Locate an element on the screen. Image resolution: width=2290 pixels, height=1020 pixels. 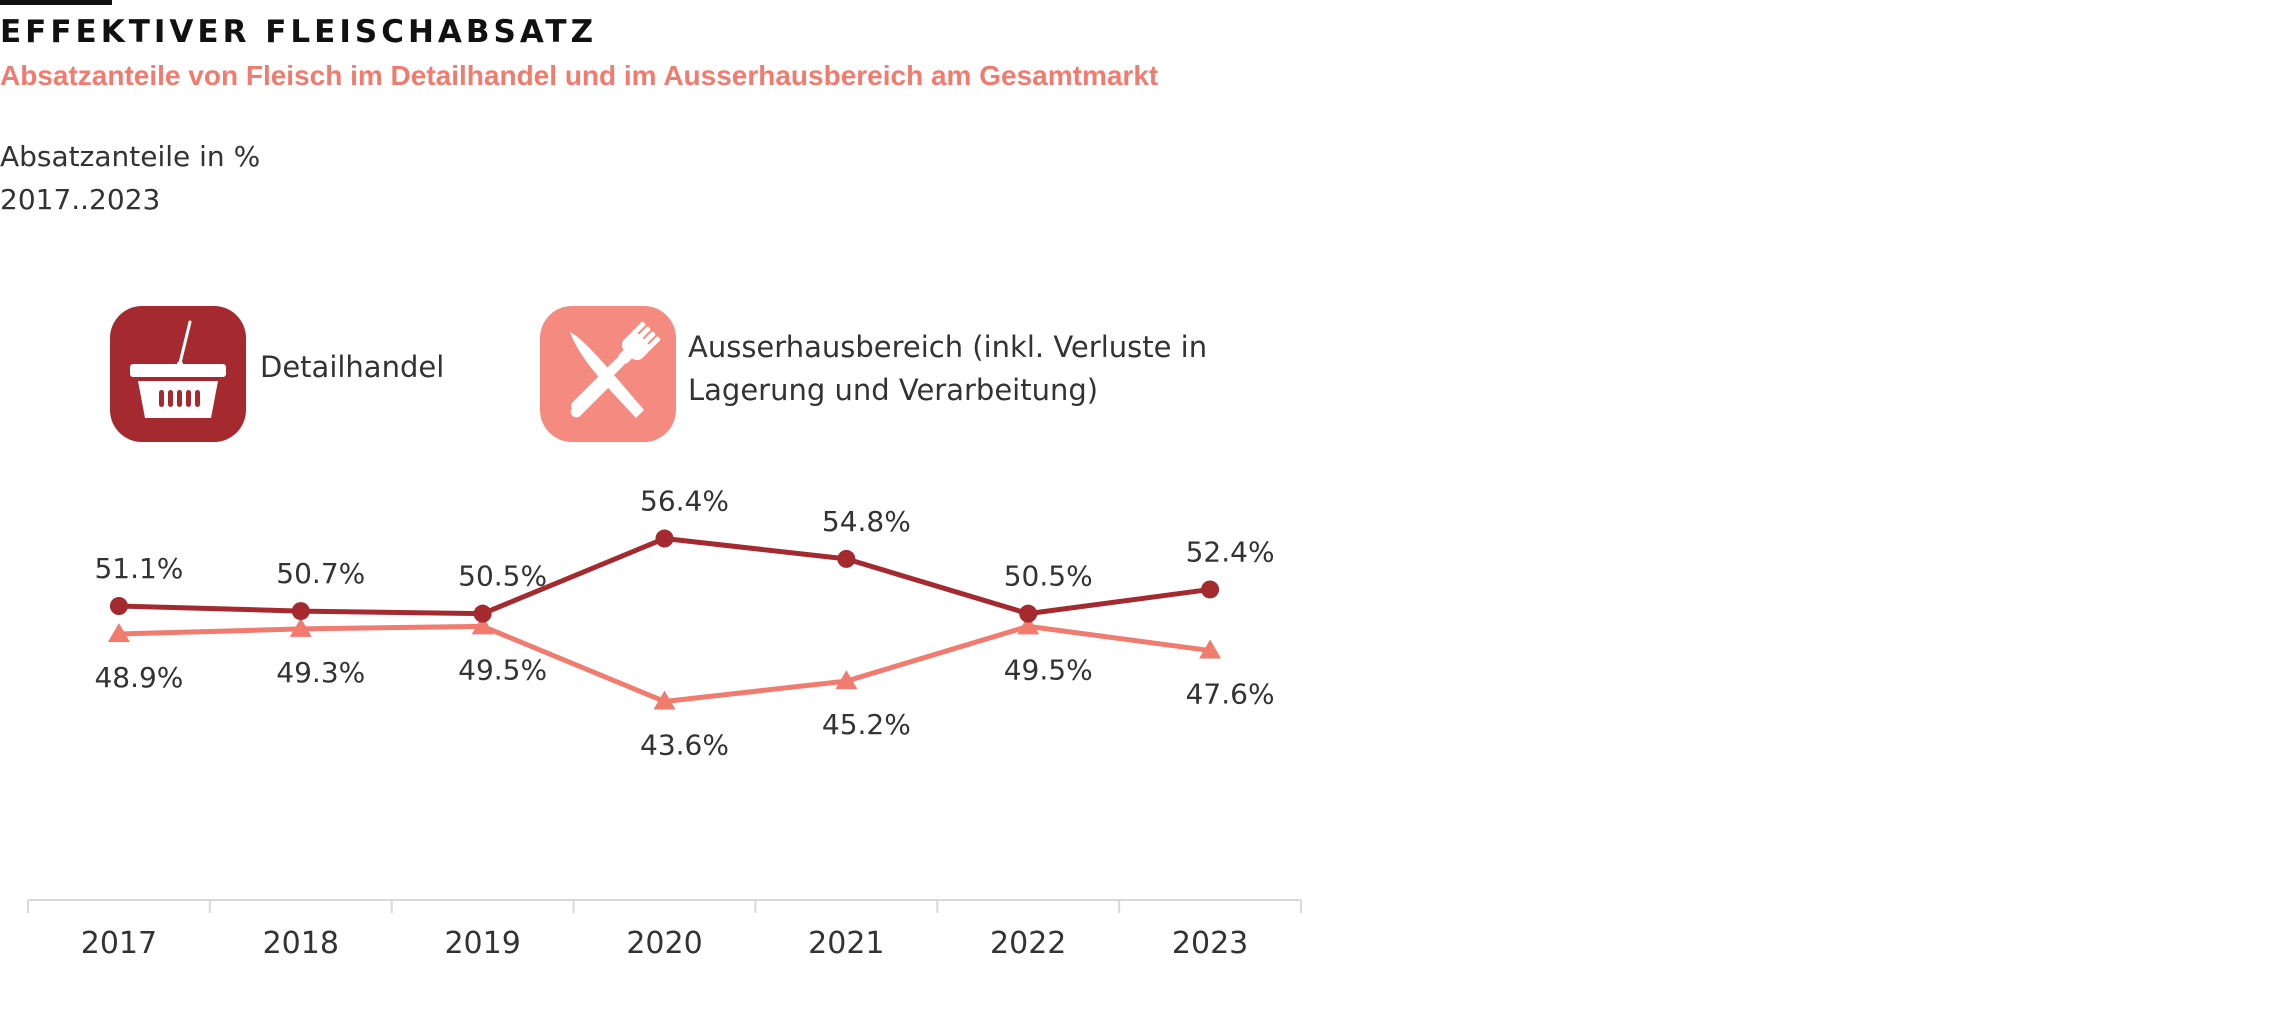
data-label-detailhandel-2017: 51.1% is located at coordinates (138, 568).